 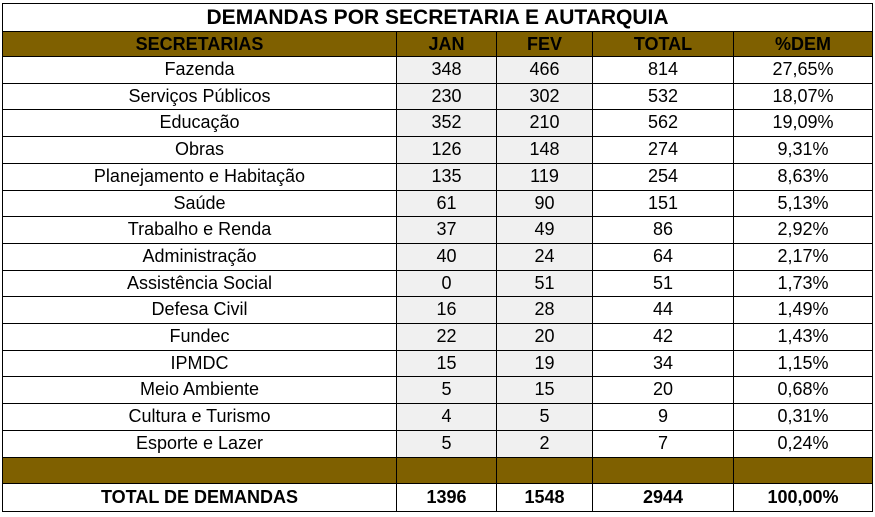 What do you see at coordinates (803, 390) in the screenshot?
I see `cell-pct: 0,68%` at bounding box center [803, 390].